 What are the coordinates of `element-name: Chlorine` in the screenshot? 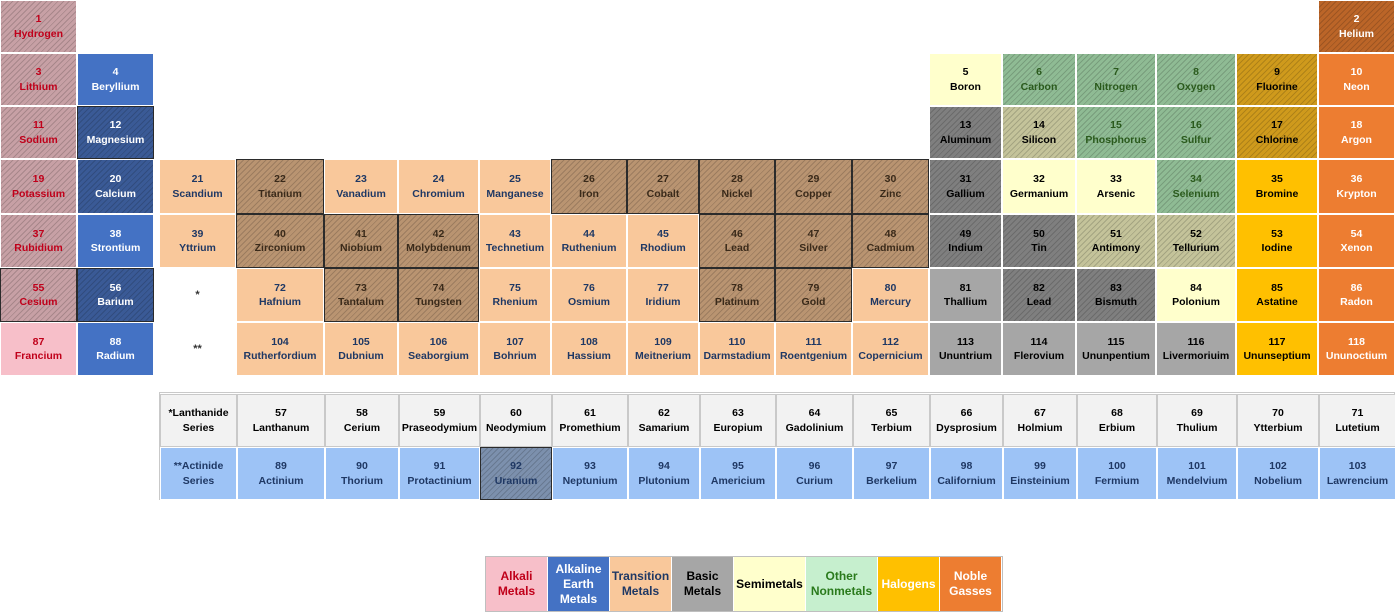 It's located at (1277, 139).